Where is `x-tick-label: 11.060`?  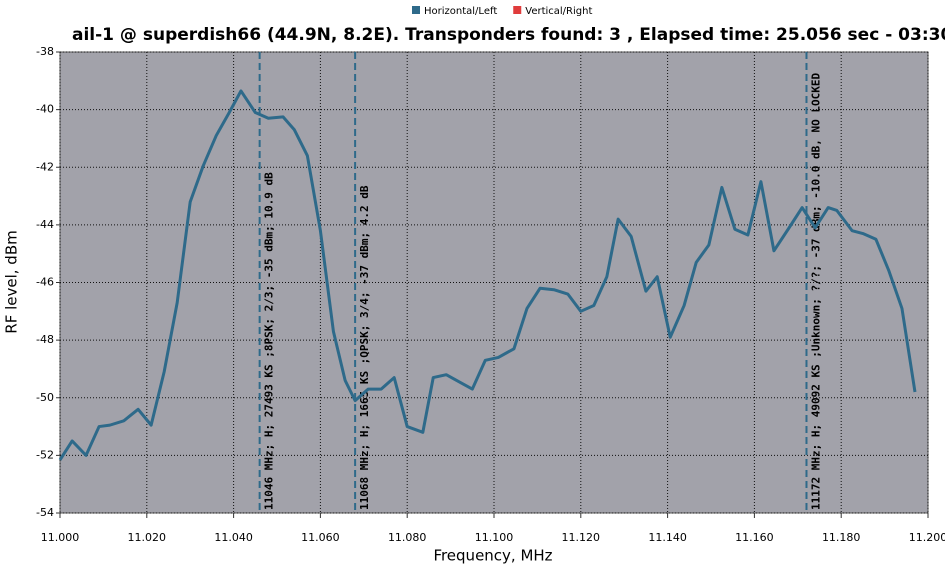 x-tick-label: 11.060 is located at coordinates (320, 537).